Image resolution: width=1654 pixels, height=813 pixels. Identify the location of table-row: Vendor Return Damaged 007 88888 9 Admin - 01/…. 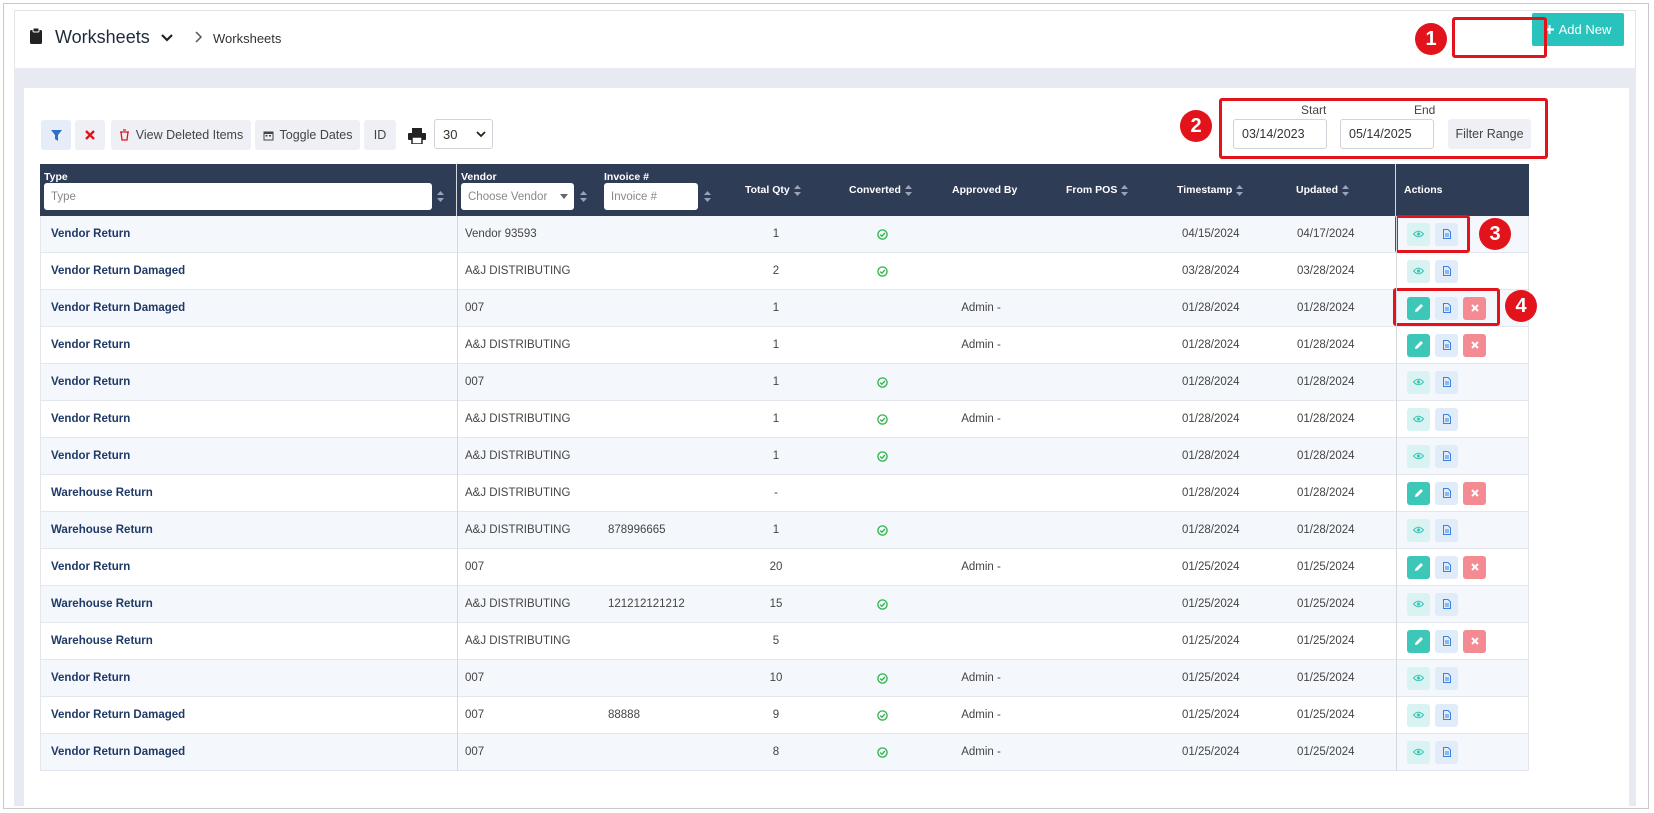
(784, 715).